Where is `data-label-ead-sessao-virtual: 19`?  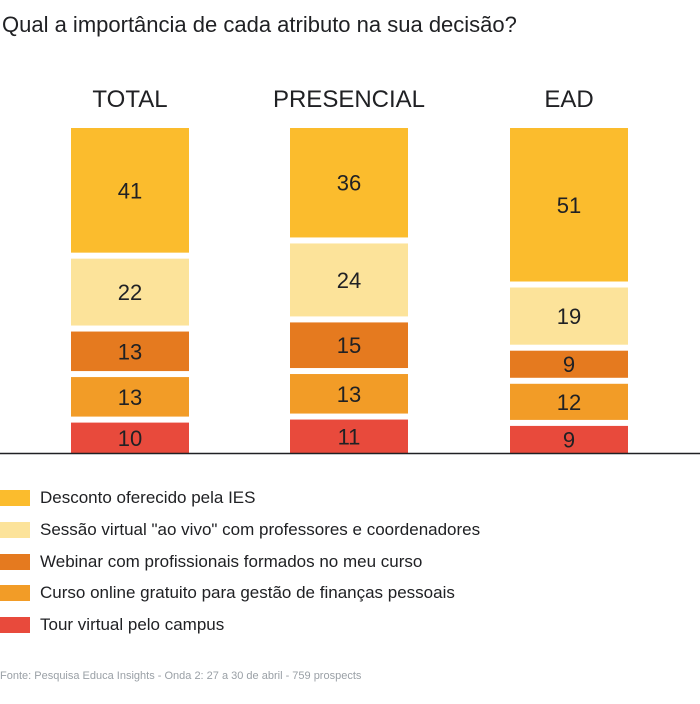
data-label-ead-sessao-virtual: 19 is located at coordinates (569, 316).